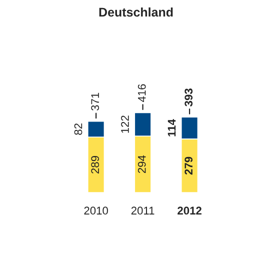 This screenshot has height=275, width=272. Describe the element at coordinates (190, 210) in the screenshot. I see `x-tick-label: 2012` at that location.